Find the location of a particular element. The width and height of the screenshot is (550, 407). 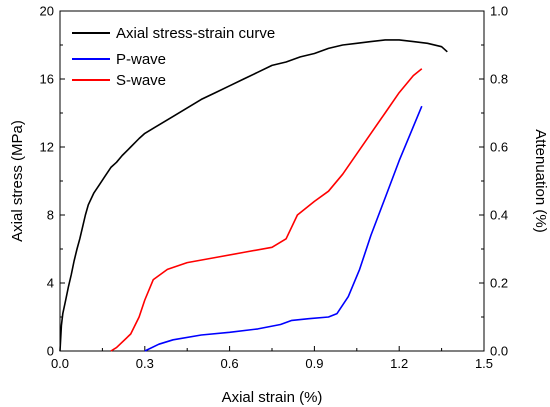

x-tick-label: 1.2 is located at coordinates (399, 363).